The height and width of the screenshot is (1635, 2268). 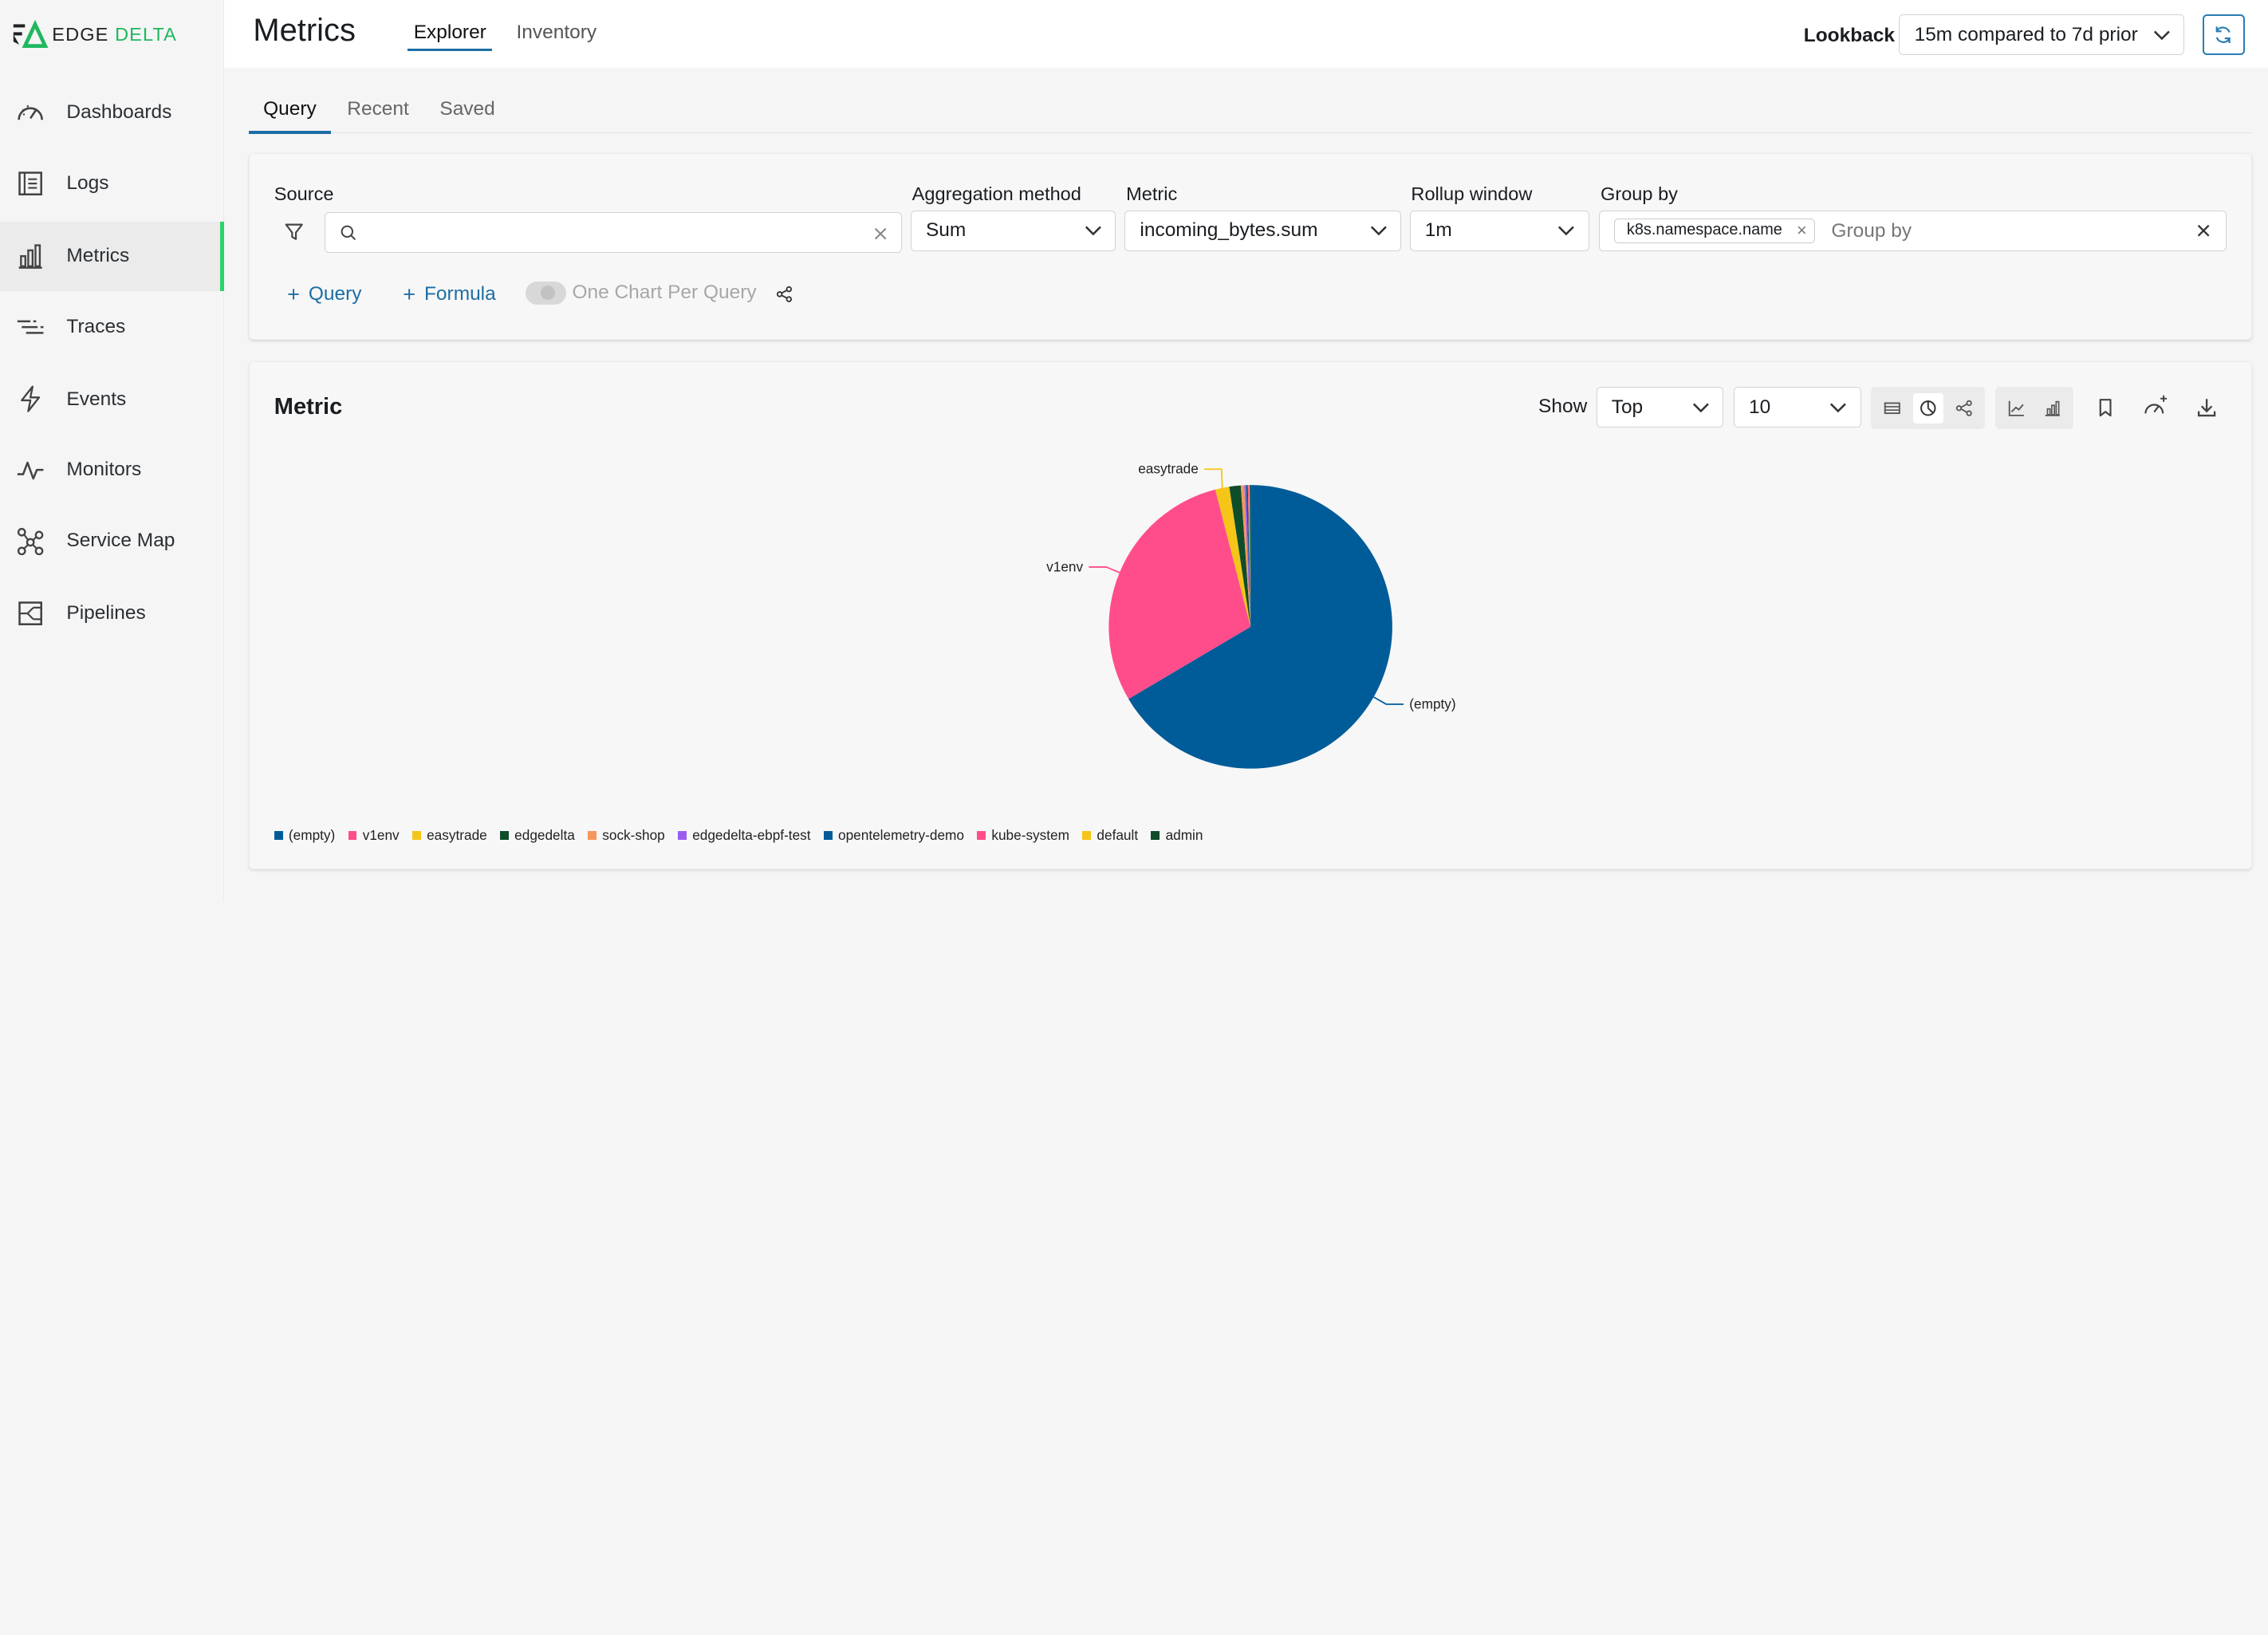 What do you see at coordinates (121, 541) in the screenshot?
I see `sidebar-item-label: Service Map` at bounding box center [121, 541].